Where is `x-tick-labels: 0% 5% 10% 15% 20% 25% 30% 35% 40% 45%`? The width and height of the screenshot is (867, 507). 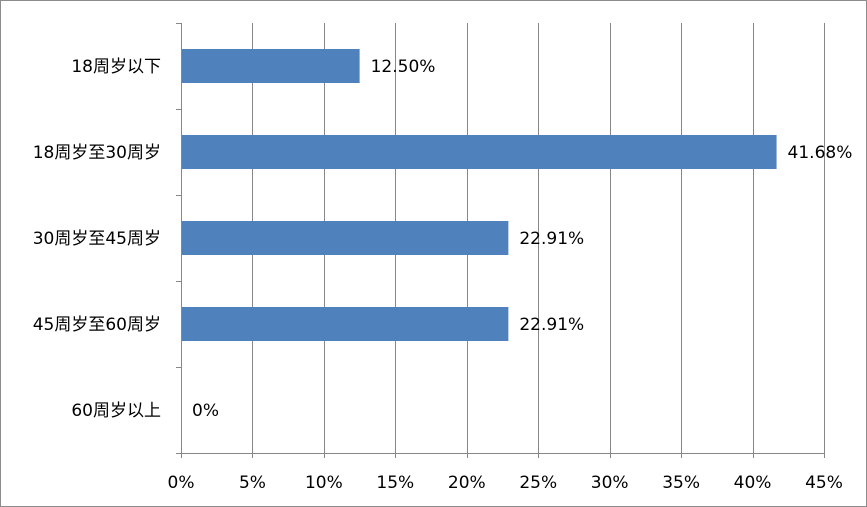 x-tick-labels: 0% 5% 10% 15% 20% 25% 30% 35% 40% 45% is located at coordinates (505, 483).